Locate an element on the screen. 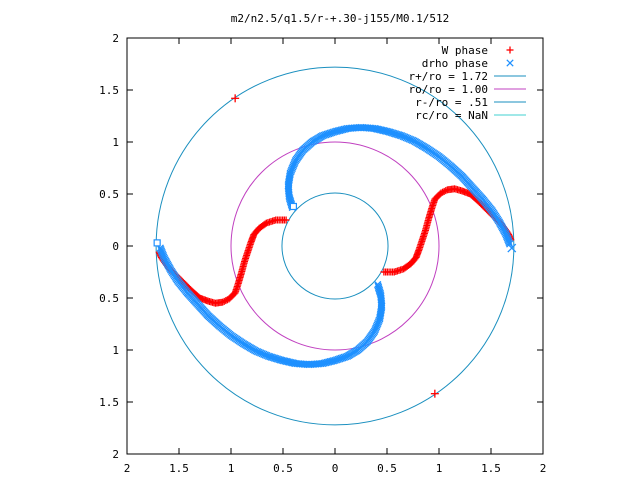 This screenshot has height=480, width=640. legend-label: W phase is located at coordinates (465, 50).